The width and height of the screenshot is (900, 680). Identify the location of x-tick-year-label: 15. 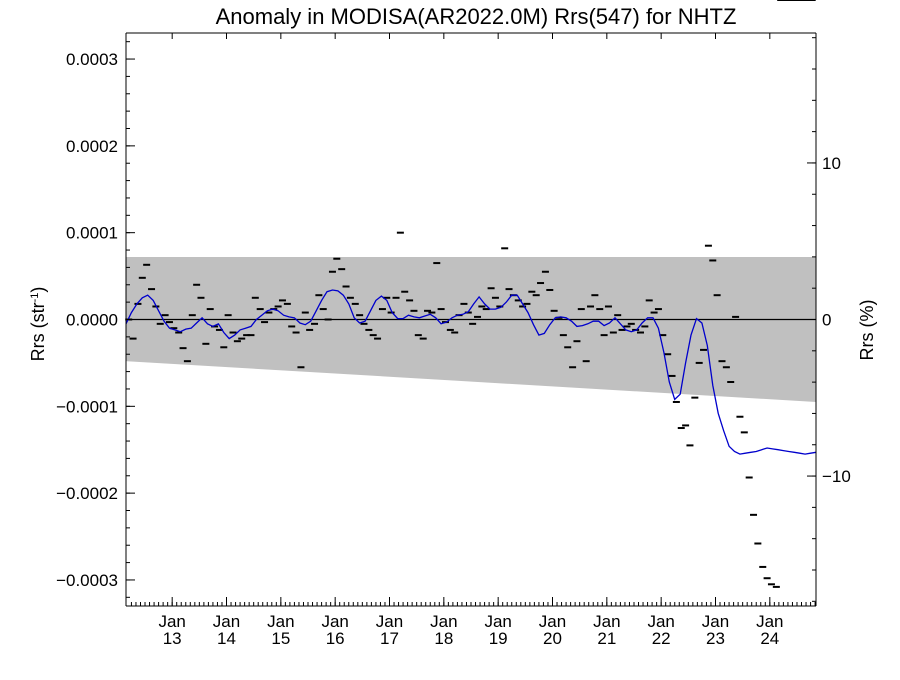
(280, 638).